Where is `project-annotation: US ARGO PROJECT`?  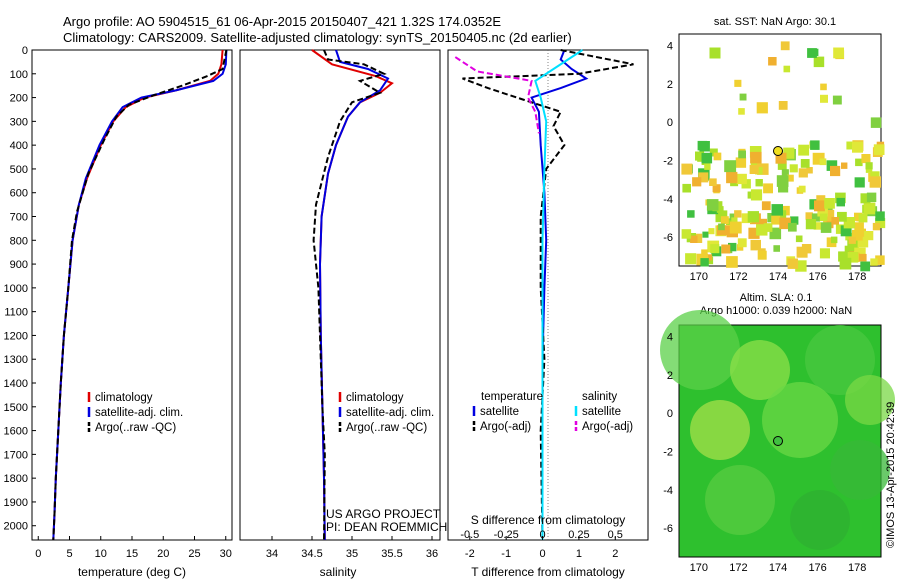
project-annotation: US ARGO PROJECT is located at coordinates (383, 514).